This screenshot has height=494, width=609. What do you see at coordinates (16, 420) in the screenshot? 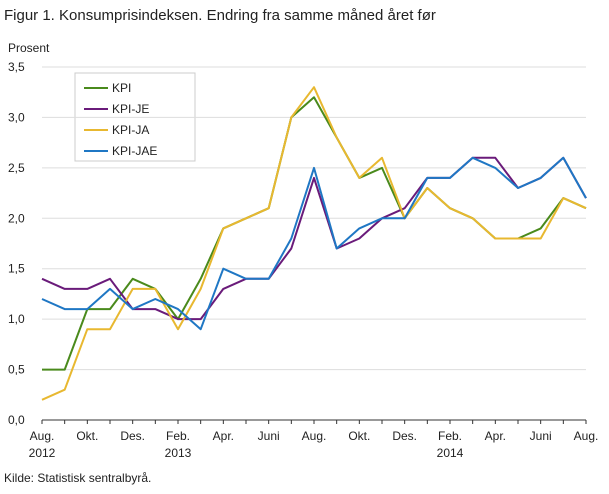
I see `y-tick-label: 0,0` at bounding box center [16, 420].